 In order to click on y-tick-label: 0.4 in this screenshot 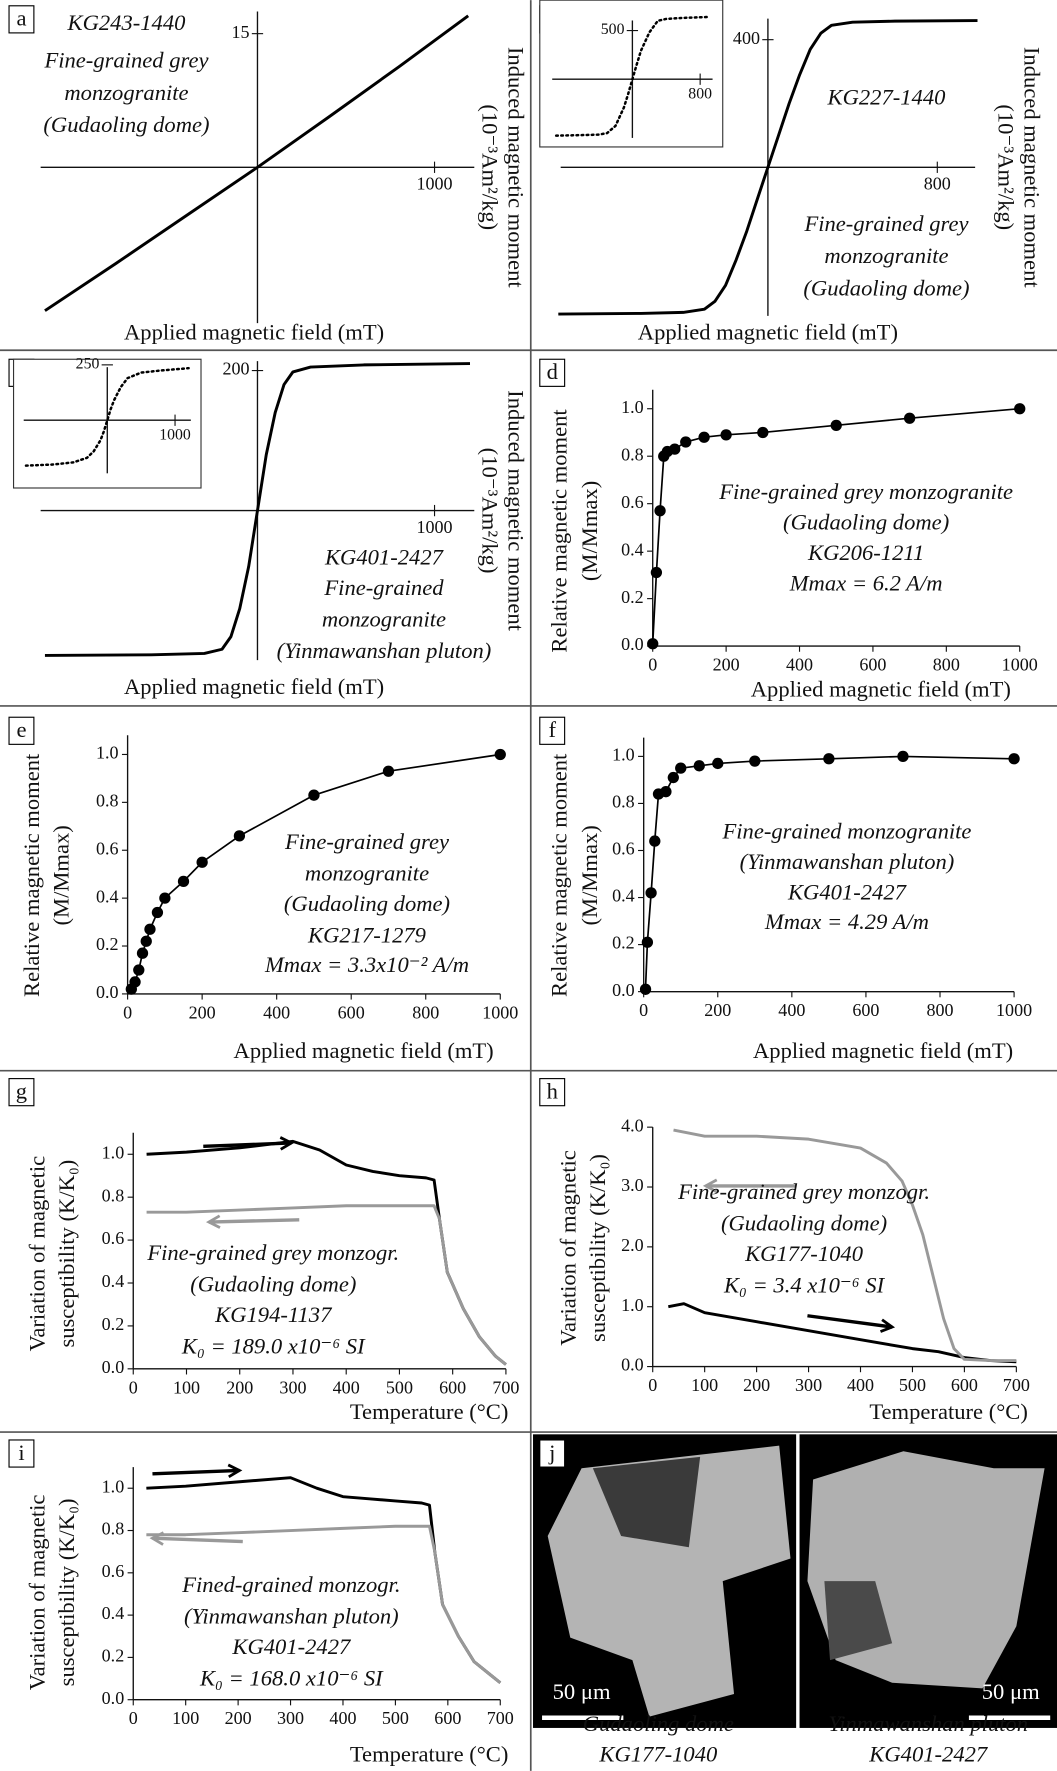, I will do `click(623, 896)`.